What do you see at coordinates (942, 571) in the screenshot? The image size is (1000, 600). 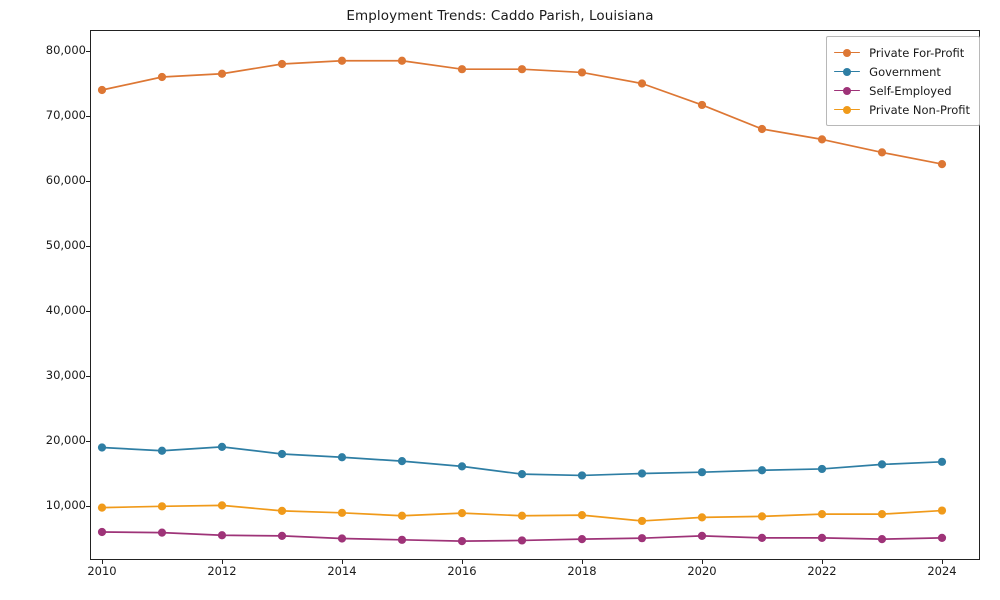 I see `x-axis-tick-label: 2024` at bounding box center [942, 571].